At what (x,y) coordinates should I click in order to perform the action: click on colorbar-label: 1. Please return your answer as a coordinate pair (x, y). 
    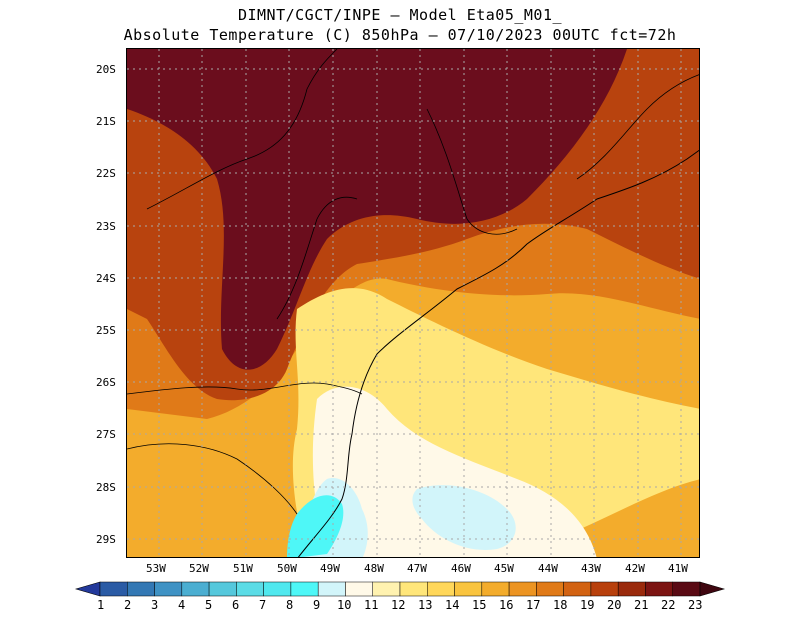
    Looking at the image, I should click on (101, 605).